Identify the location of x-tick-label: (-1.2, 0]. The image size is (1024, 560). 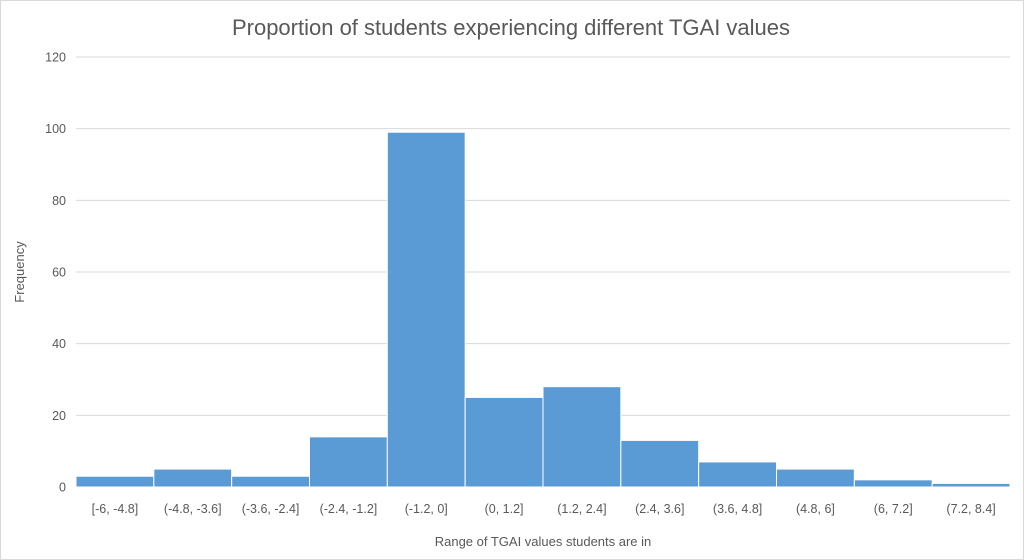
(426, 509).